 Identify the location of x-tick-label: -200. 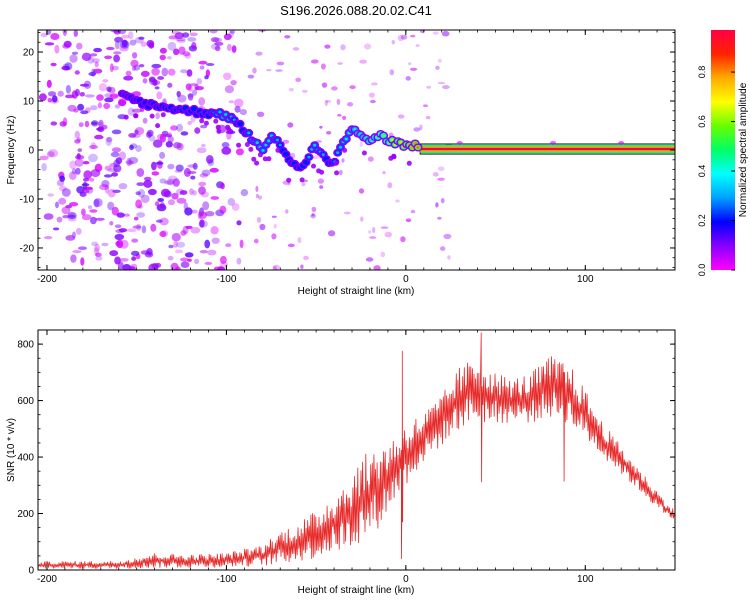
(47, 279).